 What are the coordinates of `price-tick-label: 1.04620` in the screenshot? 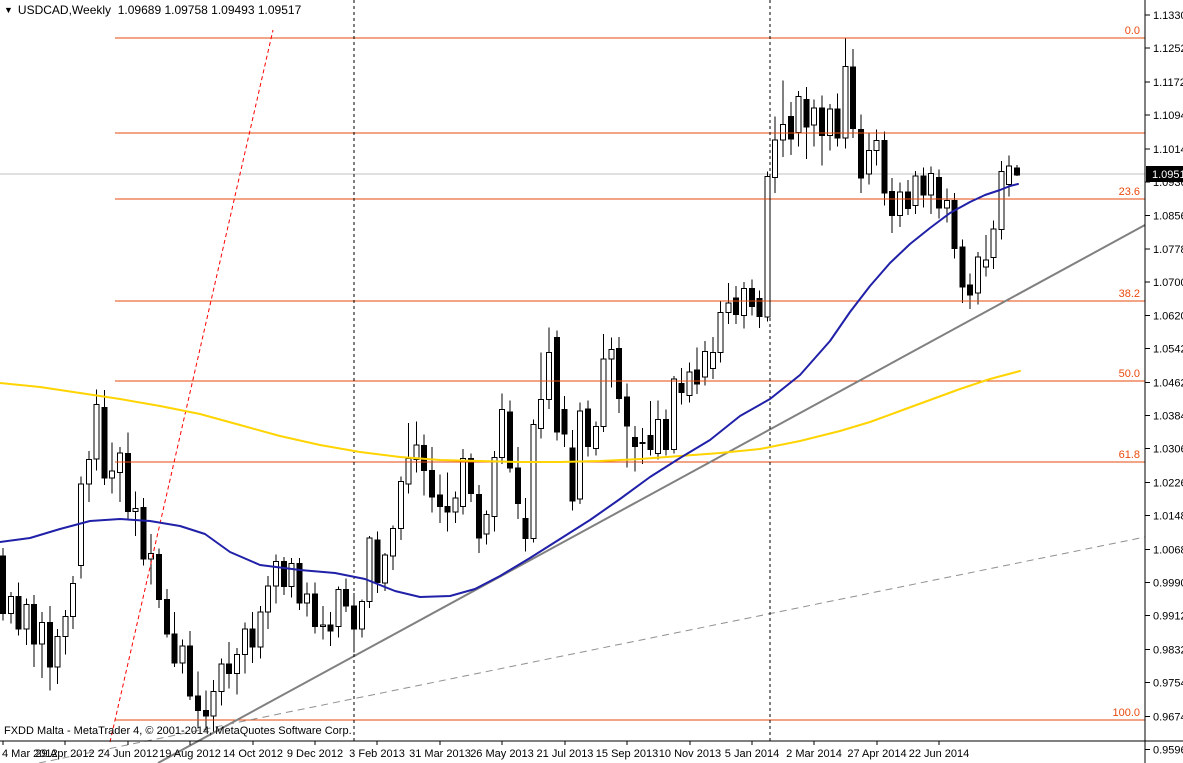 It's located at (1168, 384).